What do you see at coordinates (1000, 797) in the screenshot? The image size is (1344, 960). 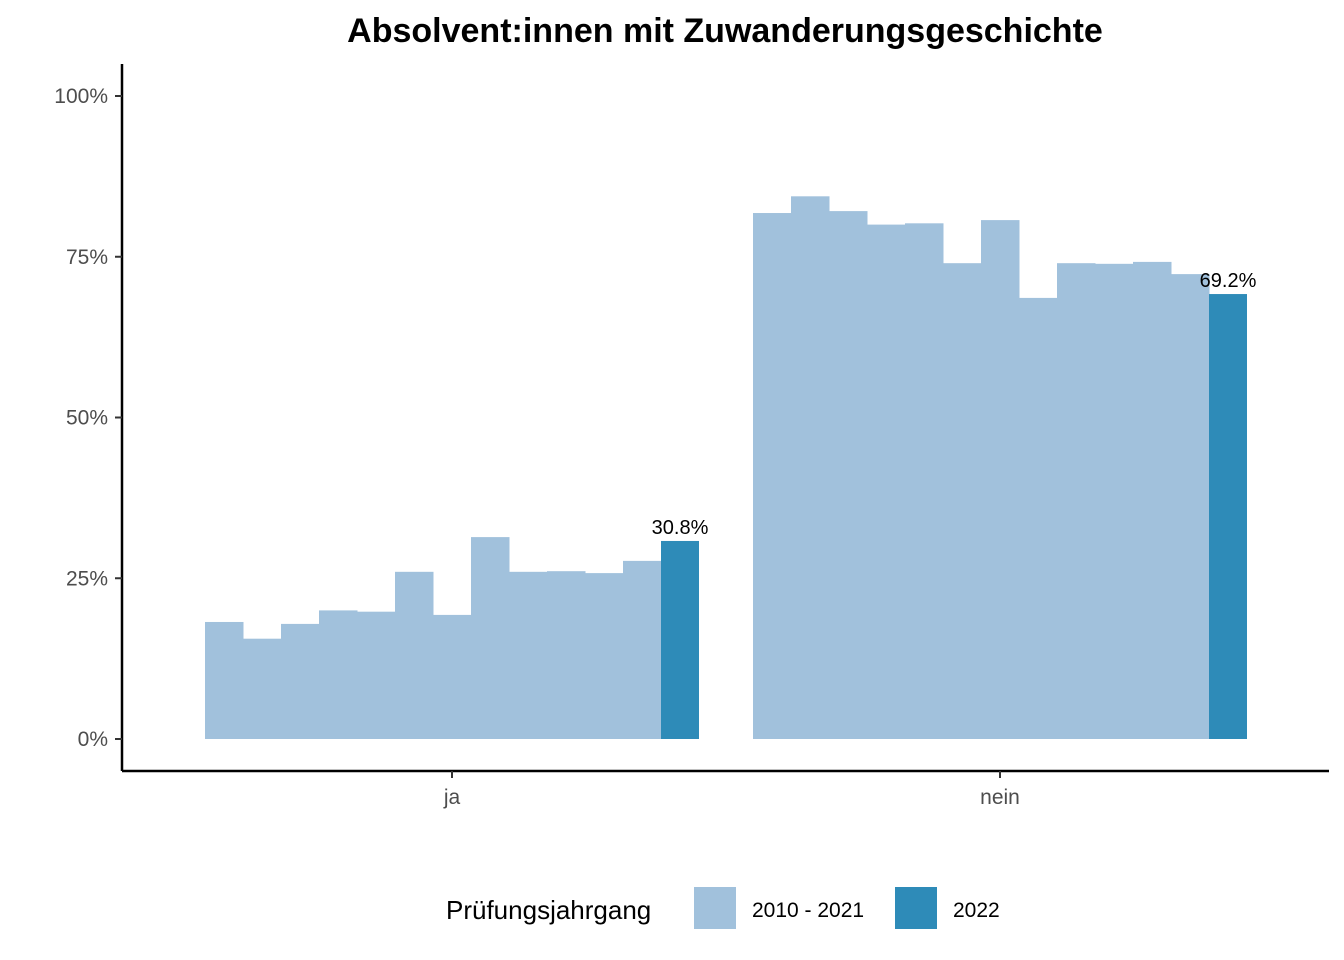 I see `x-tick-label-nein: nein` at bounding box center [1000, 797].